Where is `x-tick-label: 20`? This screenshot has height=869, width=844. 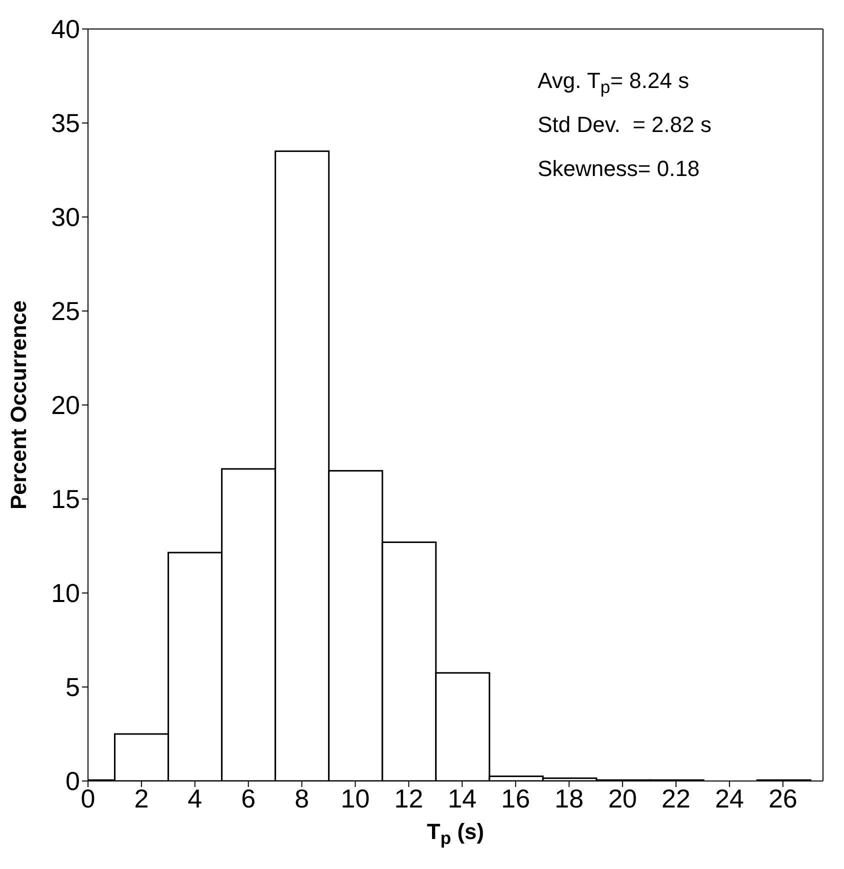
x-tick-label: 20 is located at coordinates (623, 798).